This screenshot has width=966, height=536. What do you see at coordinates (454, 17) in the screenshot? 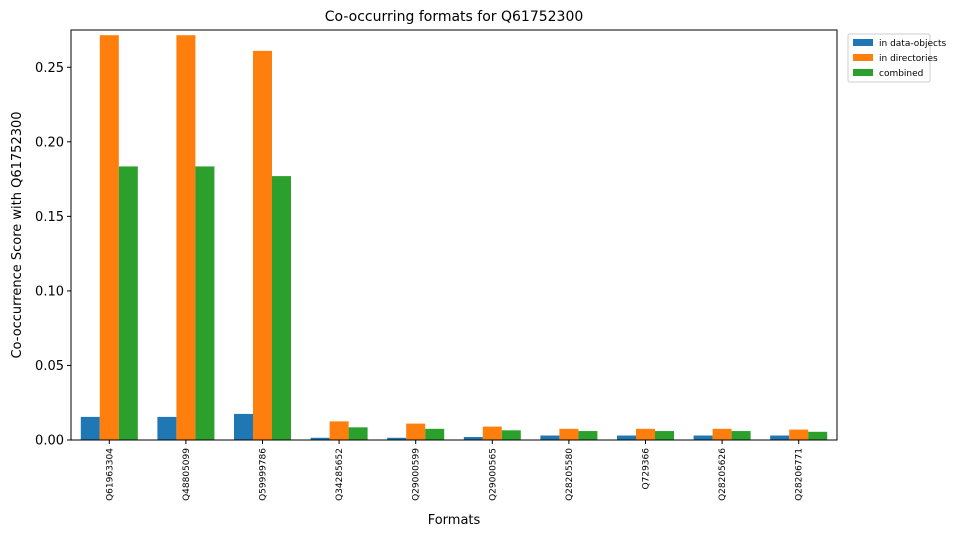
I see `chart-title: Co-occurring formats for Q61752300` at bounding box center [454, 17].